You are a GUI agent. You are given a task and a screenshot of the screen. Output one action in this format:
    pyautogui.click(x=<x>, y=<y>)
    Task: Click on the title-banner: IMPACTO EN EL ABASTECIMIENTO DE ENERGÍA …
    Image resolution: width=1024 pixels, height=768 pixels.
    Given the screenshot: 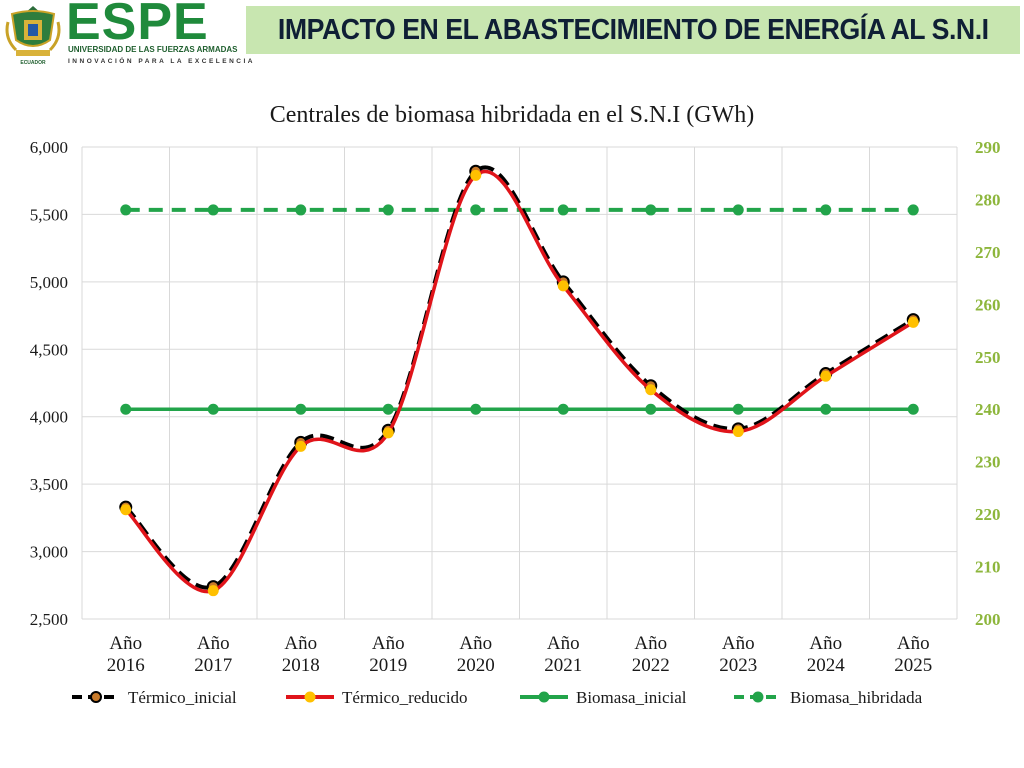 What is the action you would take?
    pyautogui.click(x=633, y=30)
    